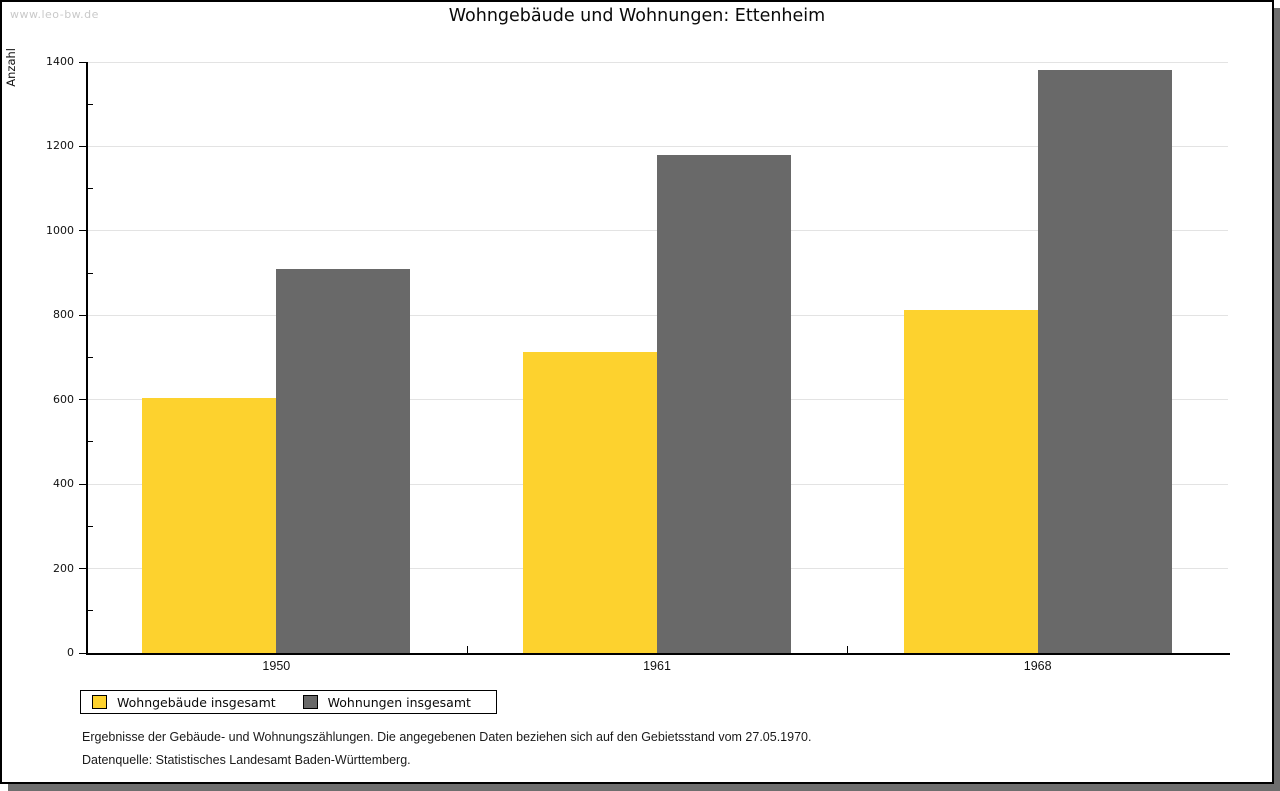 This screenshot has height=791, width=1280. What do you see at coordinates (60, 230) in the screenshot?
I see `y-axis-tick-label: 1000` at bounding box center [60, 230].